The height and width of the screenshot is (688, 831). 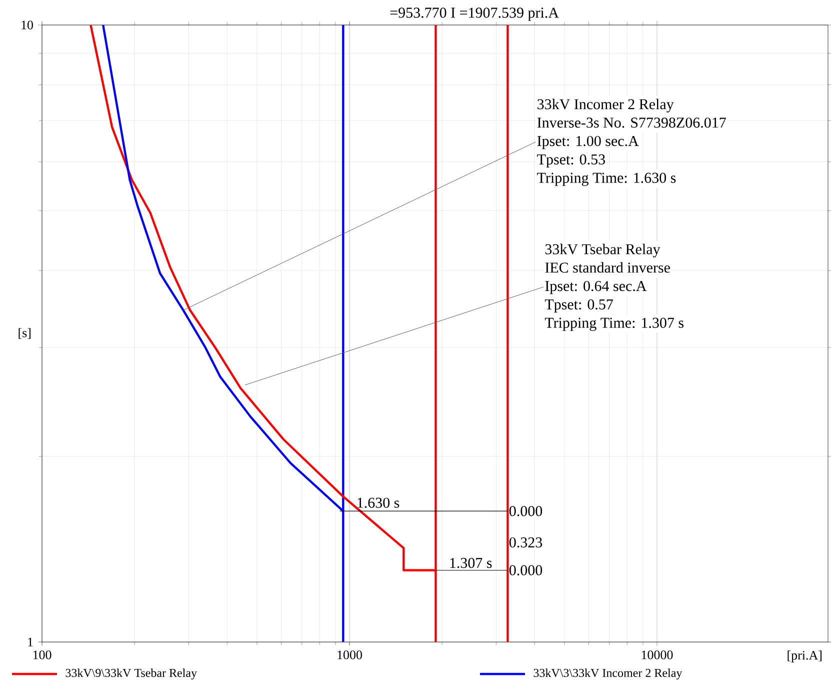 What do you see at coordinates (805, 656) in the screenshot?
I see `x-axis-title: [pri.A]` at bounding box center [805, 656].